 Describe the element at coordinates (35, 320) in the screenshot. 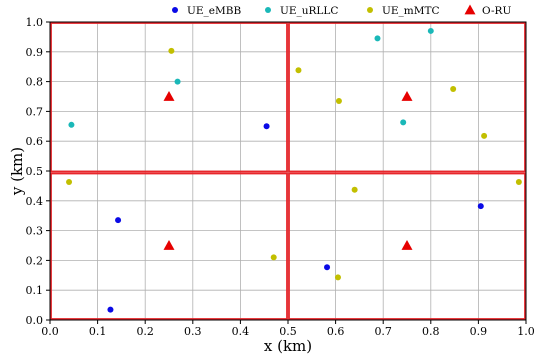

I see `y-tick-label: 0.0` at that location.